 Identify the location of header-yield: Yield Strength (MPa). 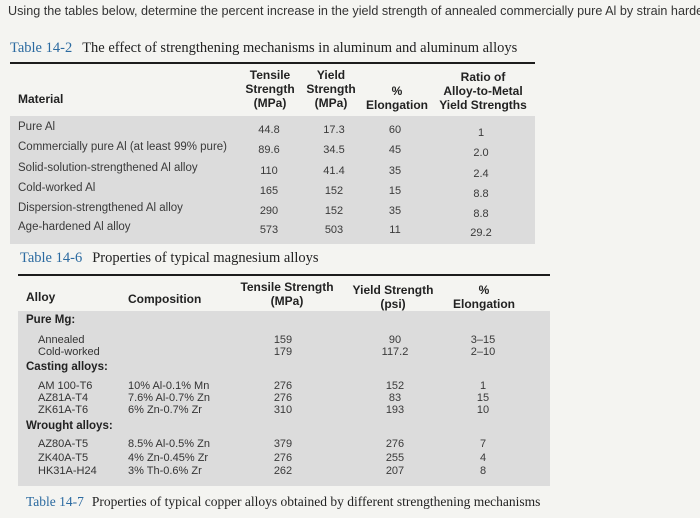
(331, 89).